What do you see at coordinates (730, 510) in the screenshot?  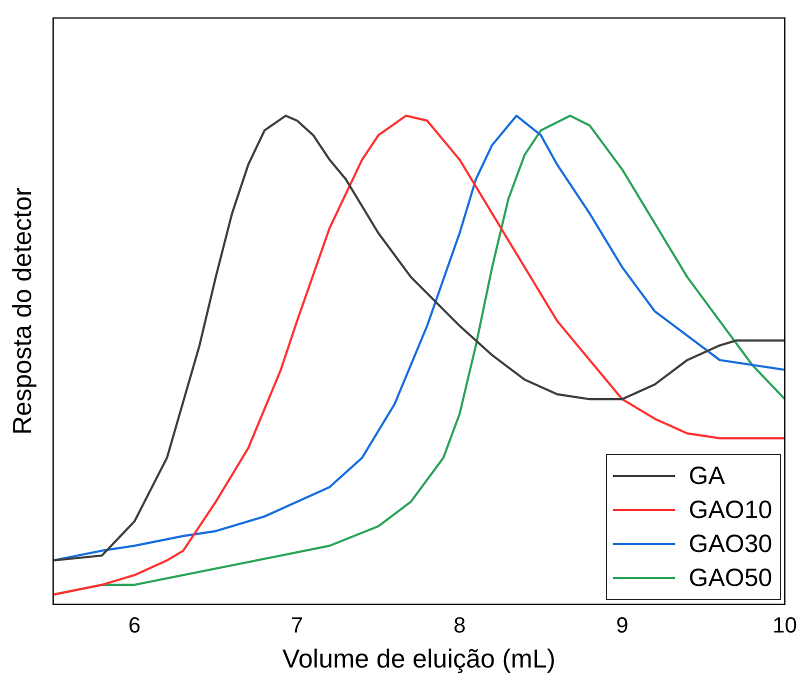 I see `legend-label: GAO10` at bounding box center [730, 510].